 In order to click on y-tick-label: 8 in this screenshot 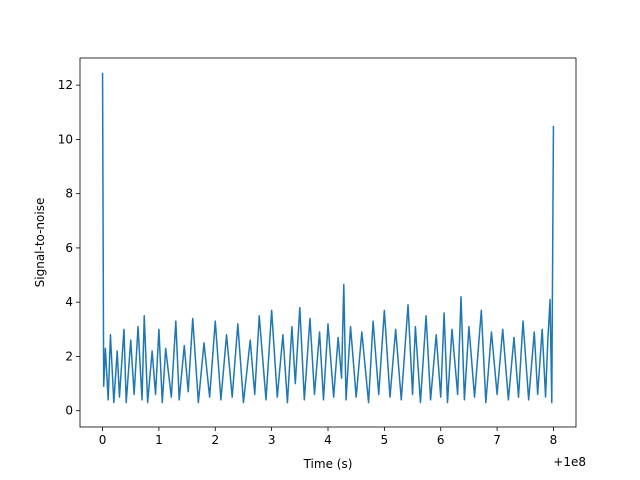, I will do `click(69, 194)`.